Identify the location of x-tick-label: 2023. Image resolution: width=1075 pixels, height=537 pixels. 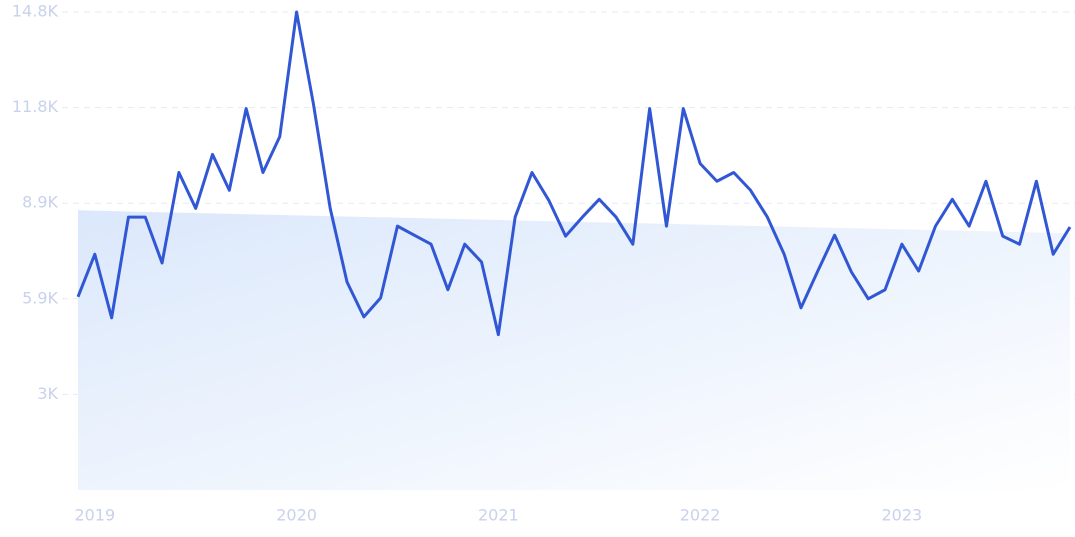
(902, 515).